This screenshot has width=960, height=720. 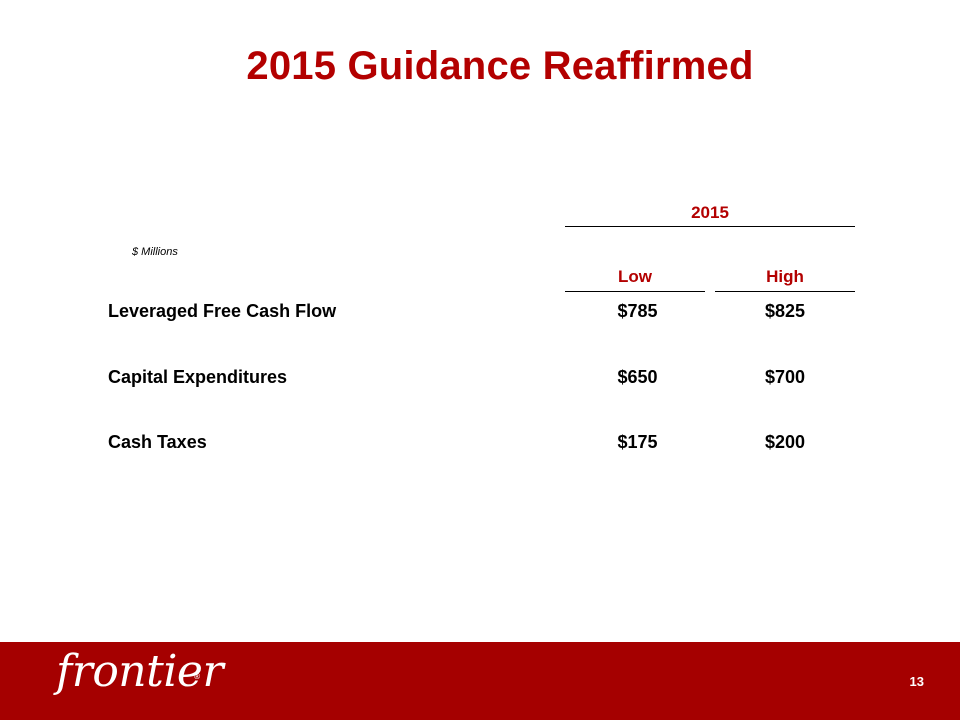 What do you see at coordinates (157, 442) in the screenshot?
I see `row-label: Cash Taxes` at bounding box center [157, 442].